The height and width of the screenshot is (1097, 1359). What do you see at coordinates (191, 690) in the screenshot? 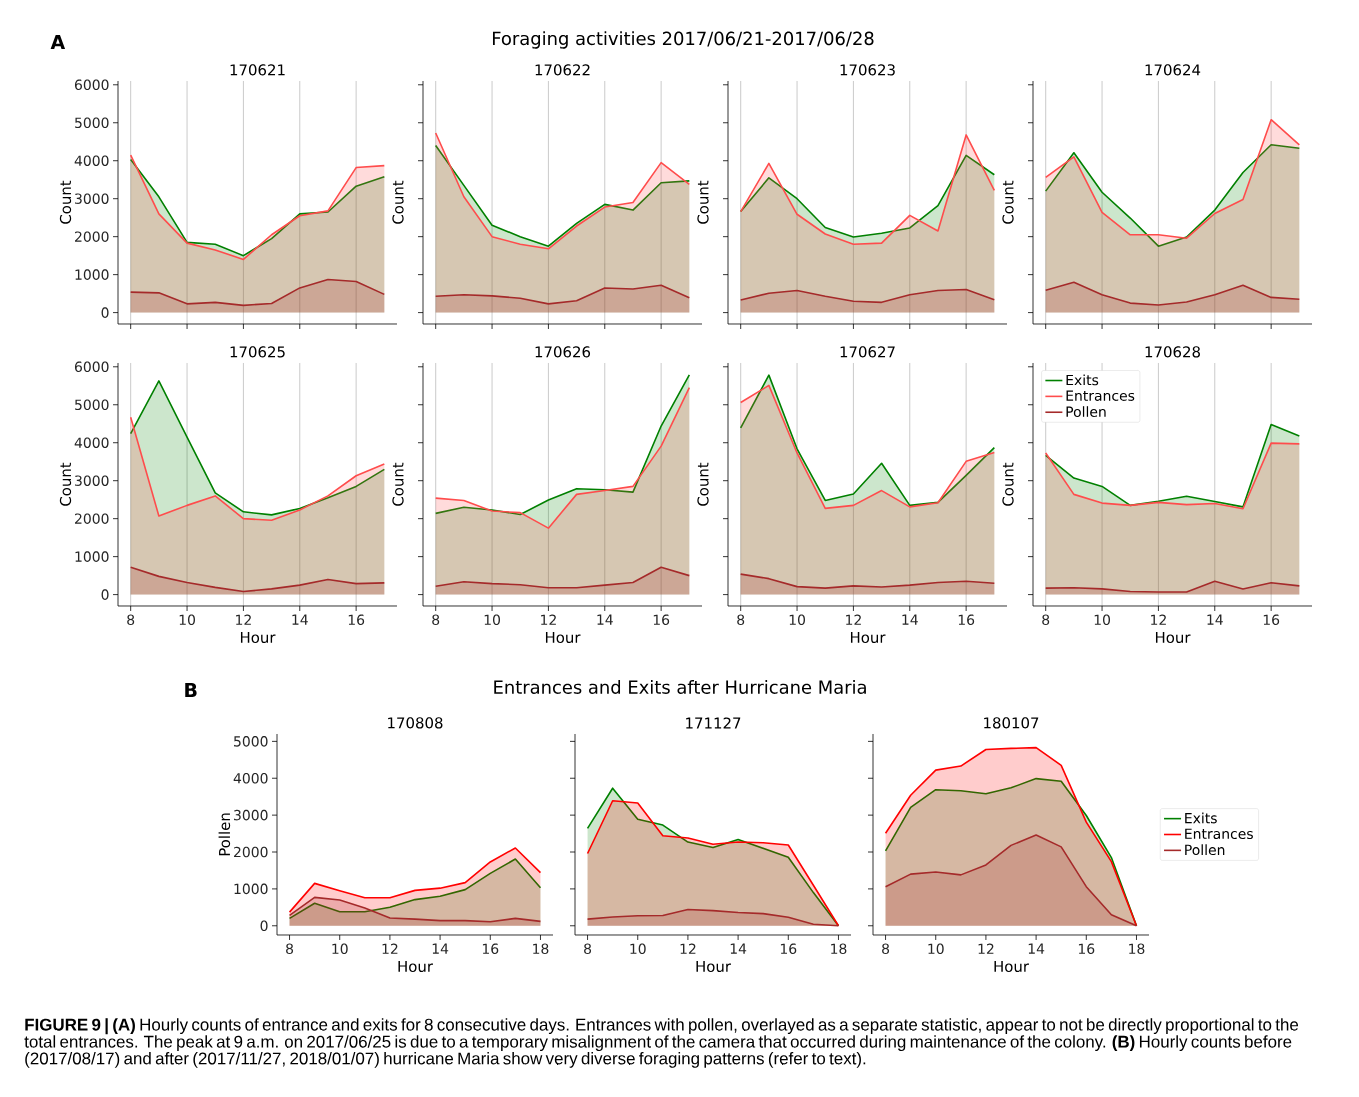
I see `text: B` at bounding box center [191, 690].